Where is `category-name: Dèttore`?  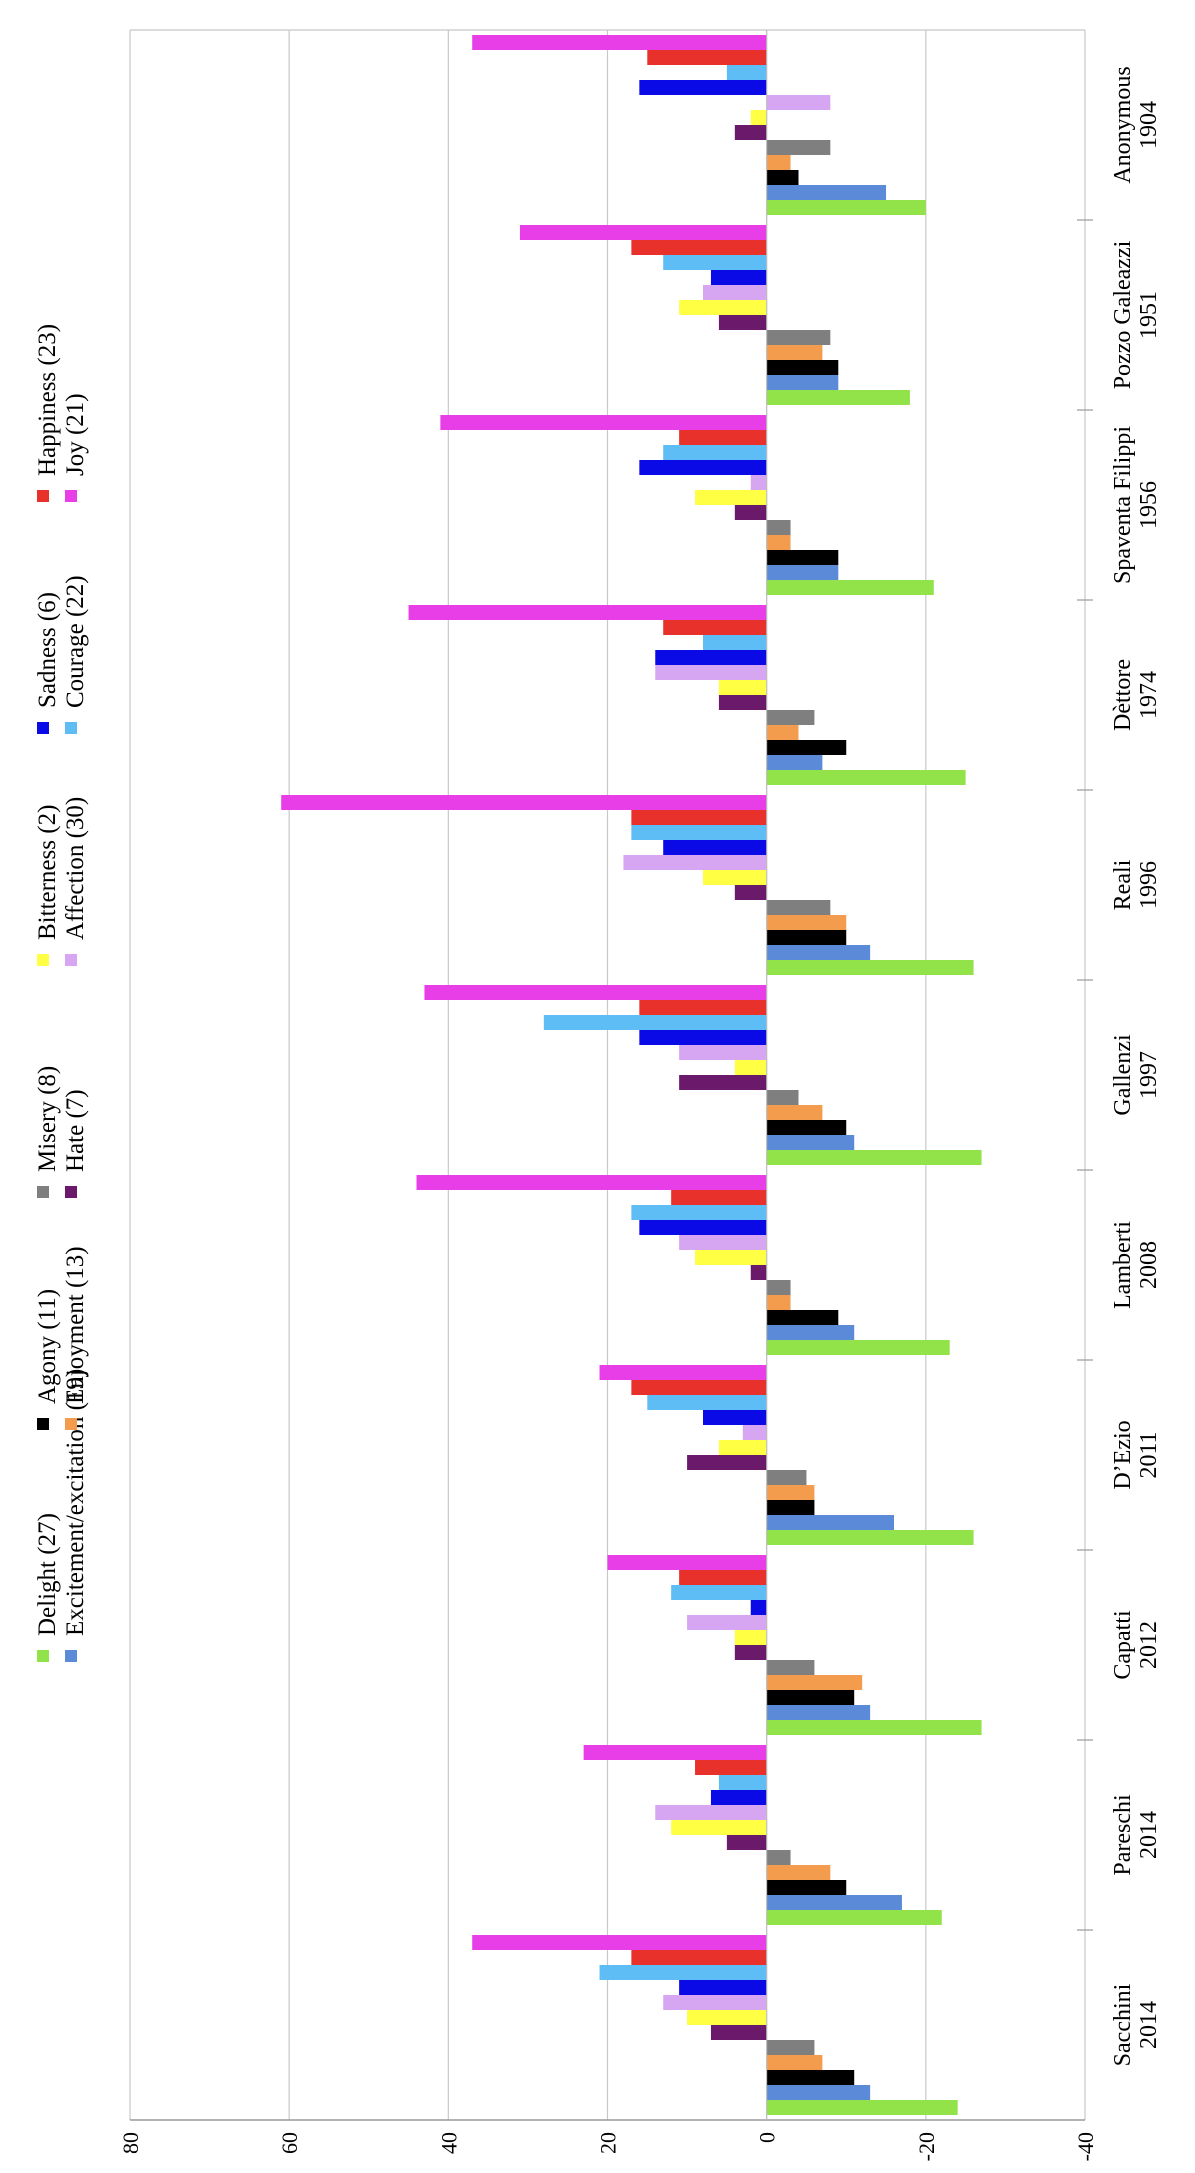
category-name: Dèttore is located at coordinates (1123, 695).